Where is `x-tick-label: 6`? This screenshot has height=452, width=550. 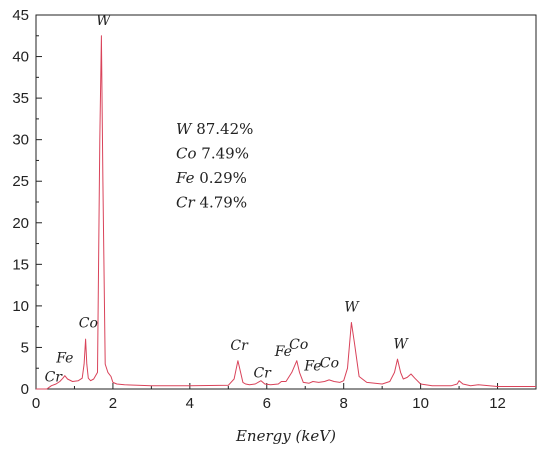 x-tick-label: 6 is located at coordinates (267, 403).